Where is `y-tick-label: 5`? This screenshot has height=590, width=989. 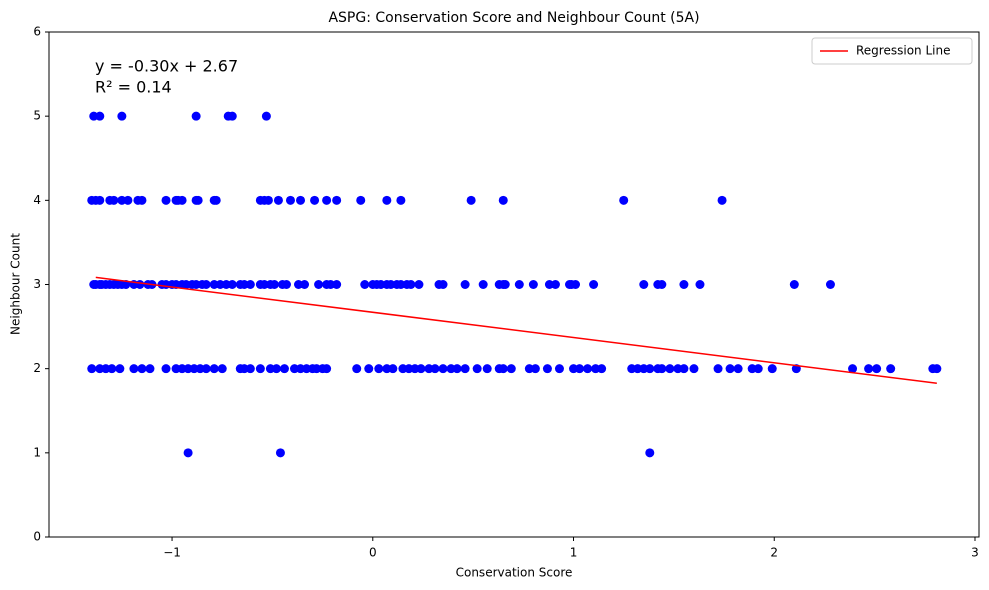 y-tick-label: 5 is located at coordinates (37, 116).